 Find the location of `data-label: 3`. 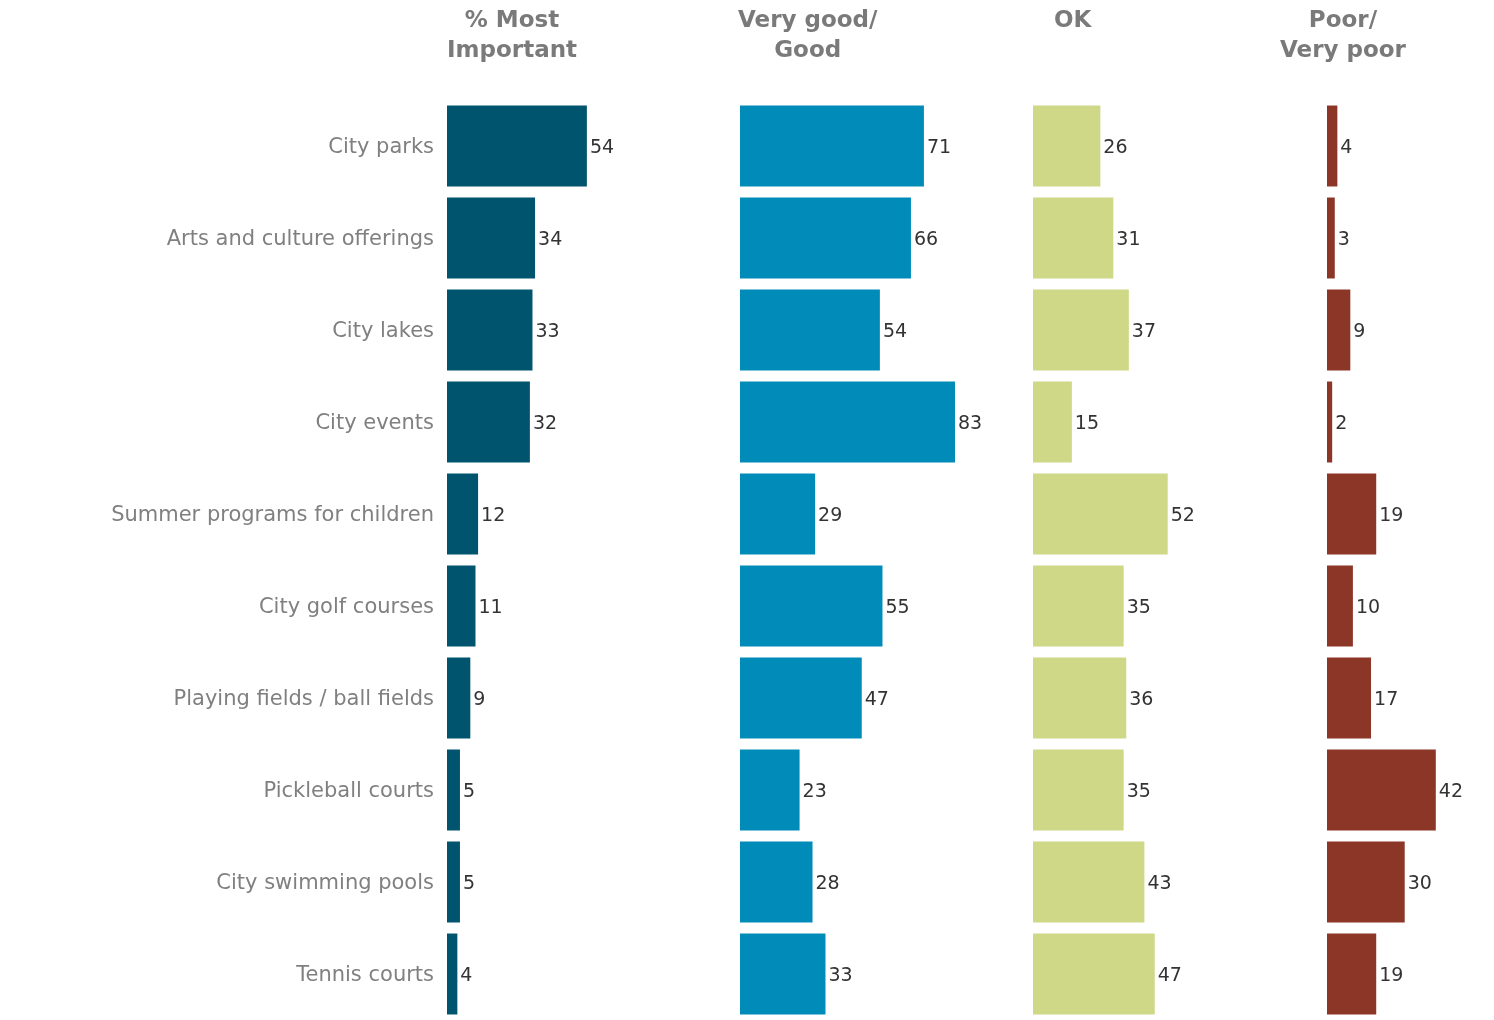

data-label: 3 is located at coordinates (1343, 238).